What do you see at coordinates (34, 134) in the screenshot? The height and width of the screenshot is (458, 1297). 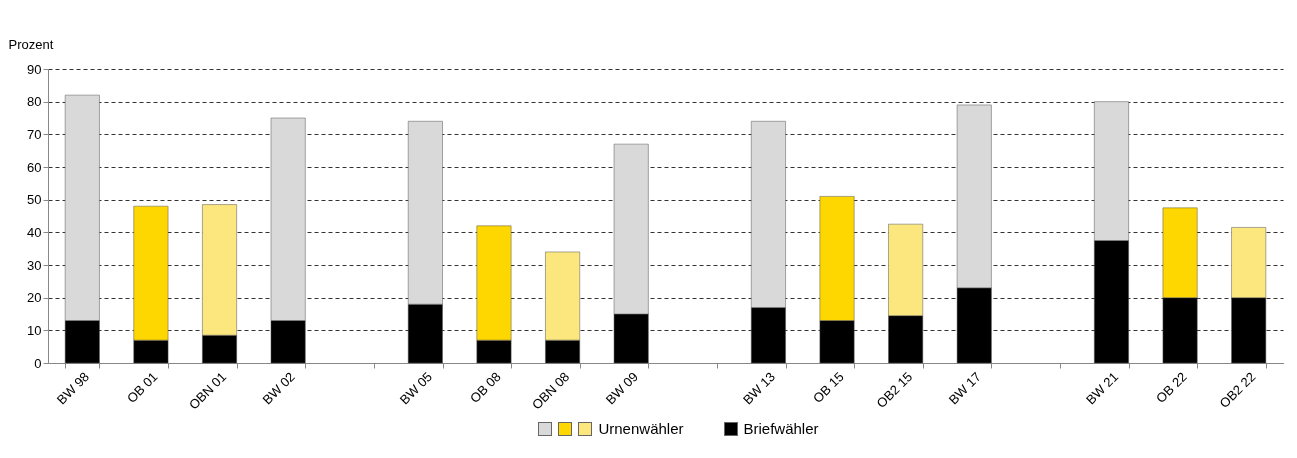 I see `y-tick-label: 70` at bounding box center [34, 134].